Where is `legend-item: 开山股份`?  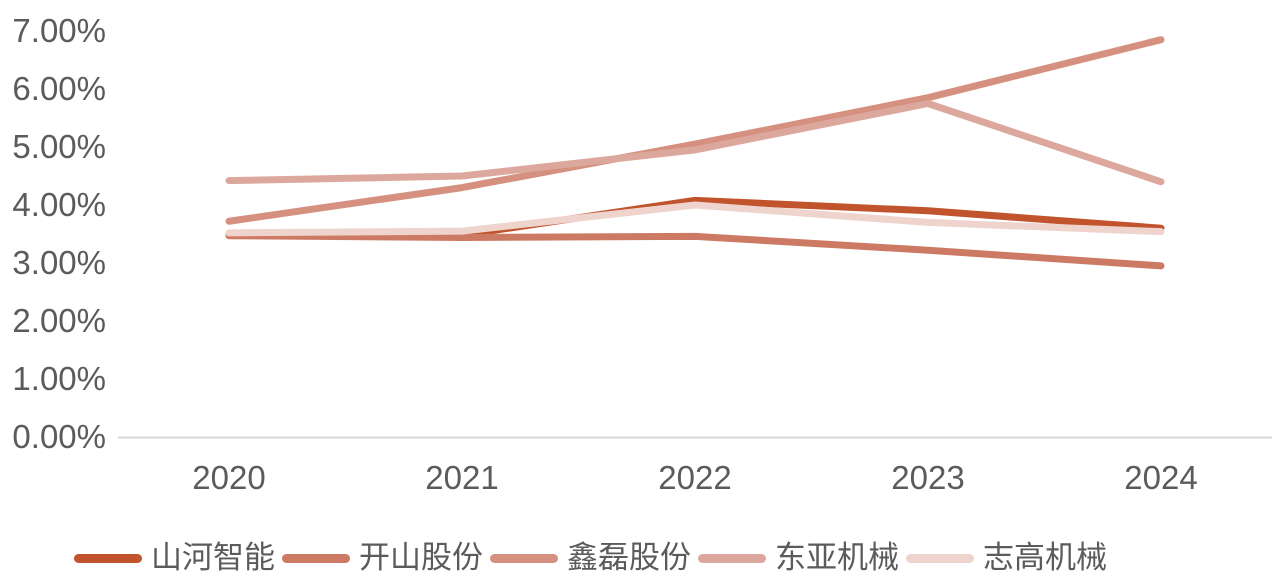
legend-item: 开山股份 is located at coordinates (382, 558).